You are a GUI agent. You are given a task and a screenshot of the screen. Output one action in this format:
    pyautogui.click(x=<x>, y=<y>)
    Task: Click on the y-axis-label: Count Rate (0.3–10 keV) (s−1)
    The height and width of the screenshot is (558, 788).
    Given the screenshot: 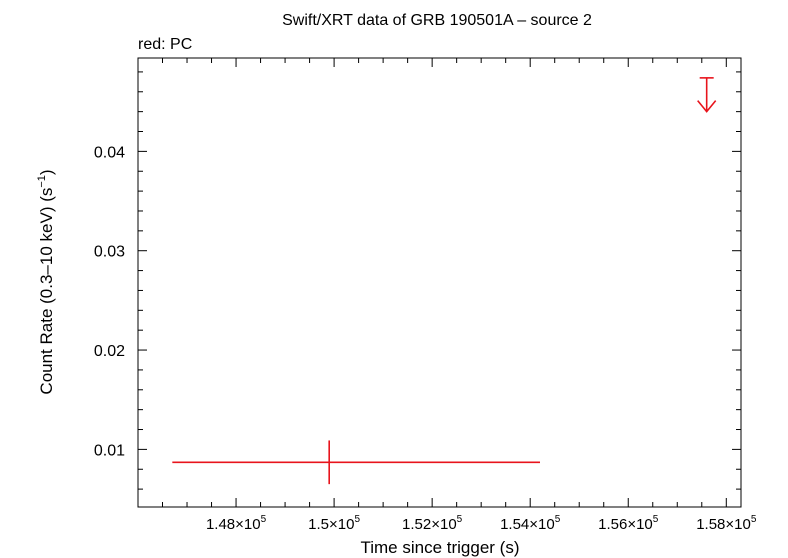 What is the action you would take?
    pyautogui.click(x=46, y=281)
    